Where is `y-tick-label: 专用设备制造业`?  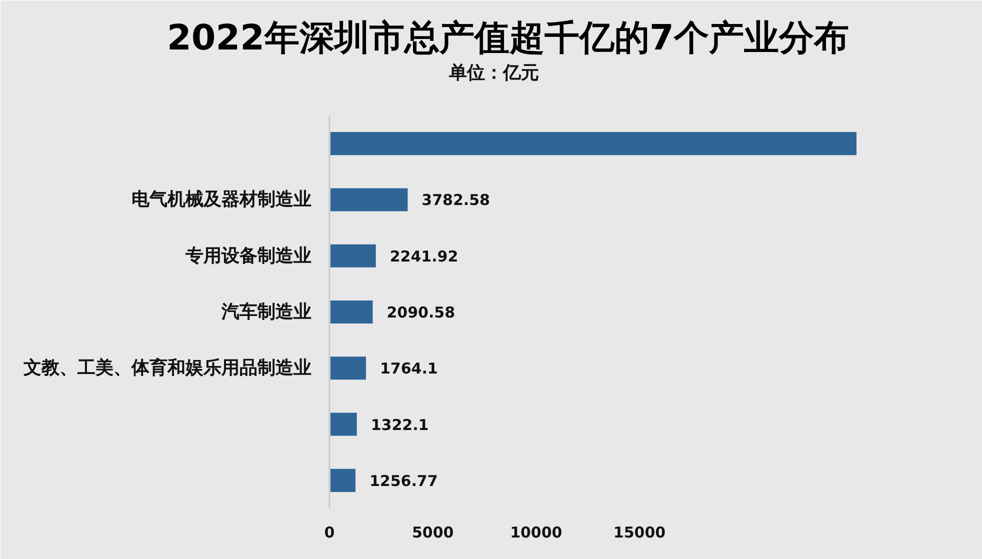 y-tick-label: 专用设备制造业 is located at coordinates (248, 255).